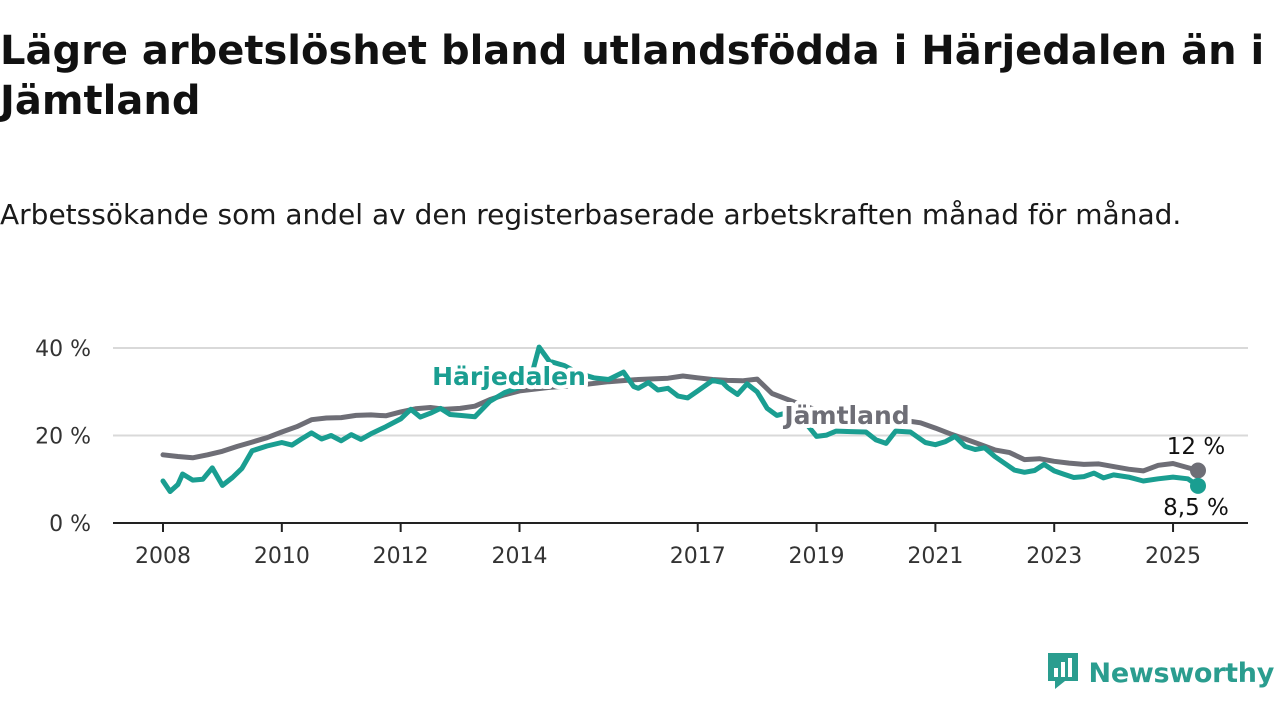 The height and width of the screenshot is (720, 1280). What do you see at coordinates (680, 392) in the screenshot?
I see `grid-lines` at bounding box center [680, 392].